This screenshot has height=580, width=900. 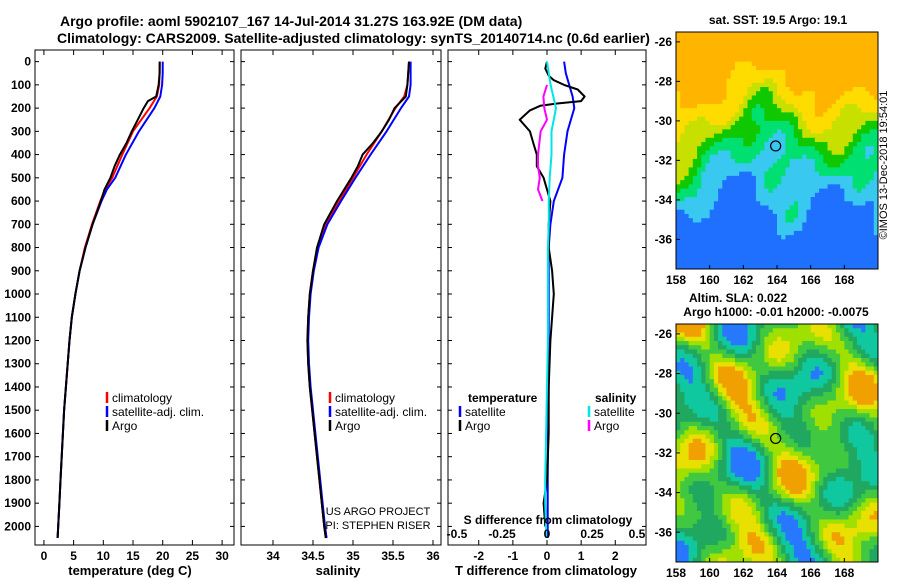 What do you see at coordinates (485, 412) in the screenshot?
I see `legend-label: satellite` at bounding box center [485, 412].